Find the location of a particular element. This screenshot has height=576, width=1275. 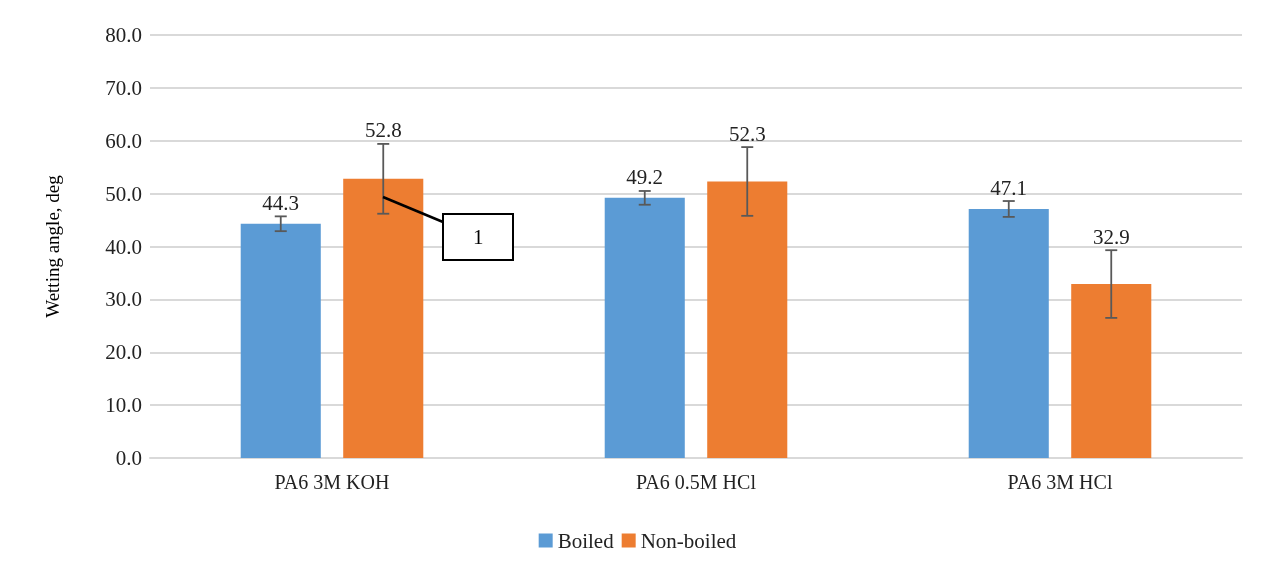

y-axis-title: Wetting angle, deg is located at coordinates (52, 246).